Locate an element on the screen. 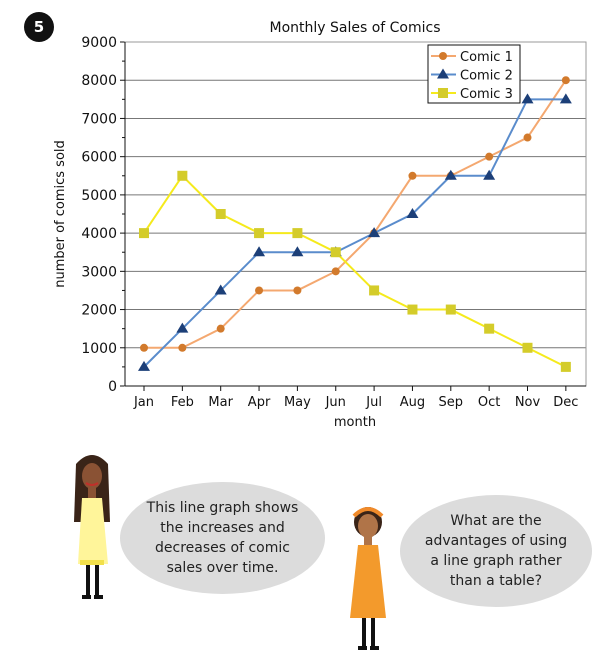 This screenshot has width=613, height=667. question-number-badge: 5 is located at coordinates (39, 27).